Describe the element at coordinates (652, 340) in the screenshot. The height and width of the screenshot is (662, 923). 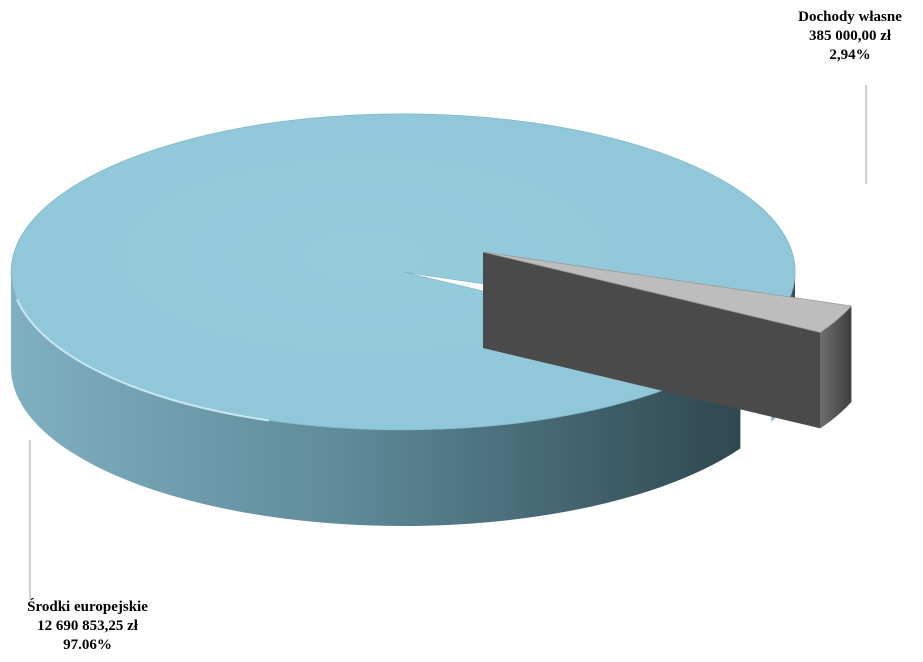
I see `slice-cut-face` at that location.